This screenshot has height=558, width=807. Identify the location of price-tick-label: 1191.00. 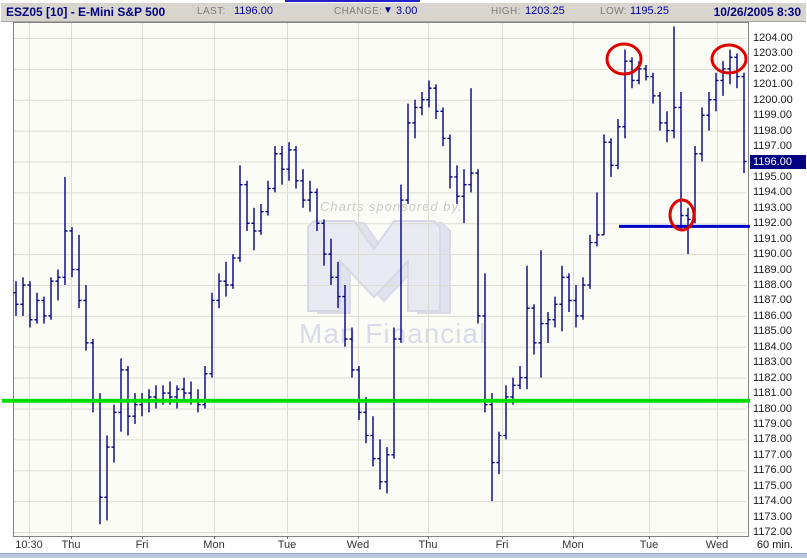
(772, 238).